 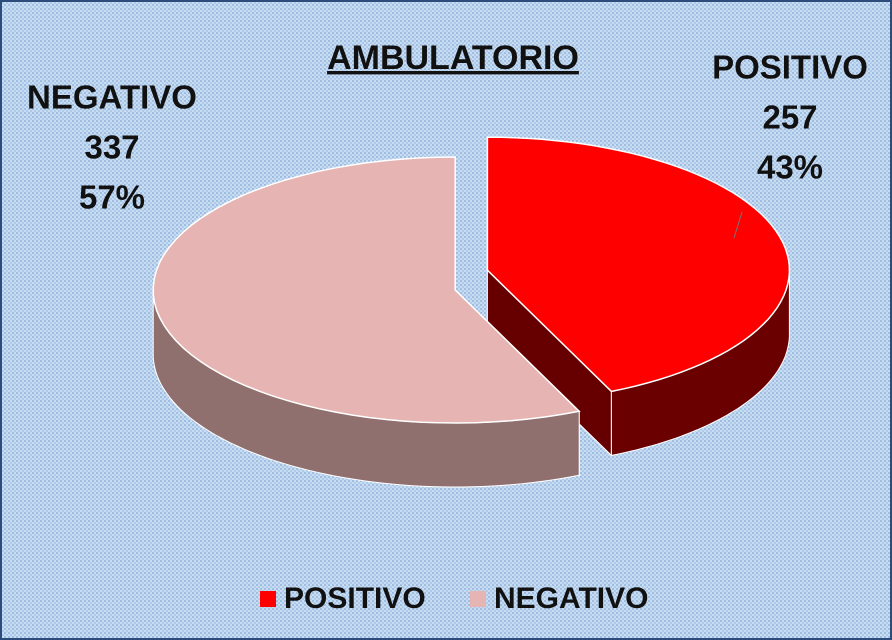 What do you see at coordinates (790, 167) in the screenshot?
I see `data-label-percent: 43%` at bounding box center [790, 167].